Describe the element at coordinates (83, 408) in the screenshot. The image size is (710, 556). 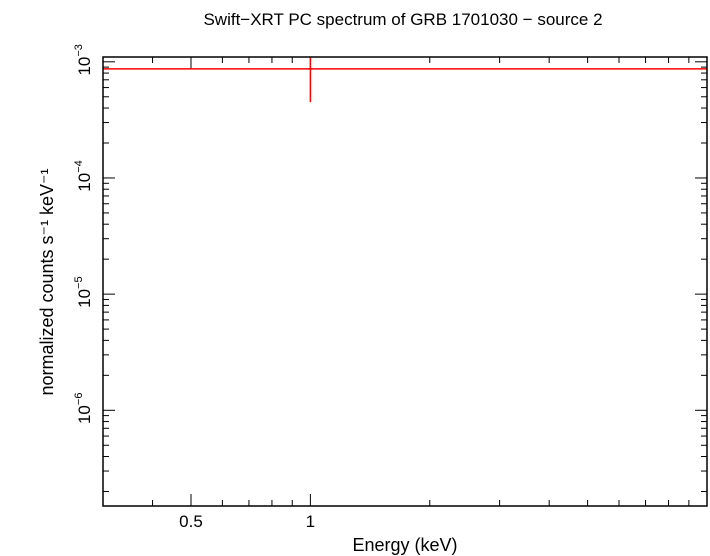
I see `y-tick-label: 10−6` at that location.